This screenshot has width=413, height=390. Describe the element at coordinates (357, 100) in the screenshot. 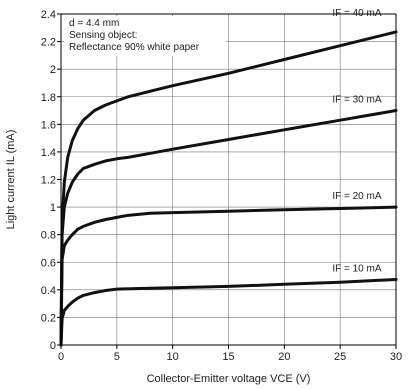

I see `series-label: IF = 30 mA` at that location.